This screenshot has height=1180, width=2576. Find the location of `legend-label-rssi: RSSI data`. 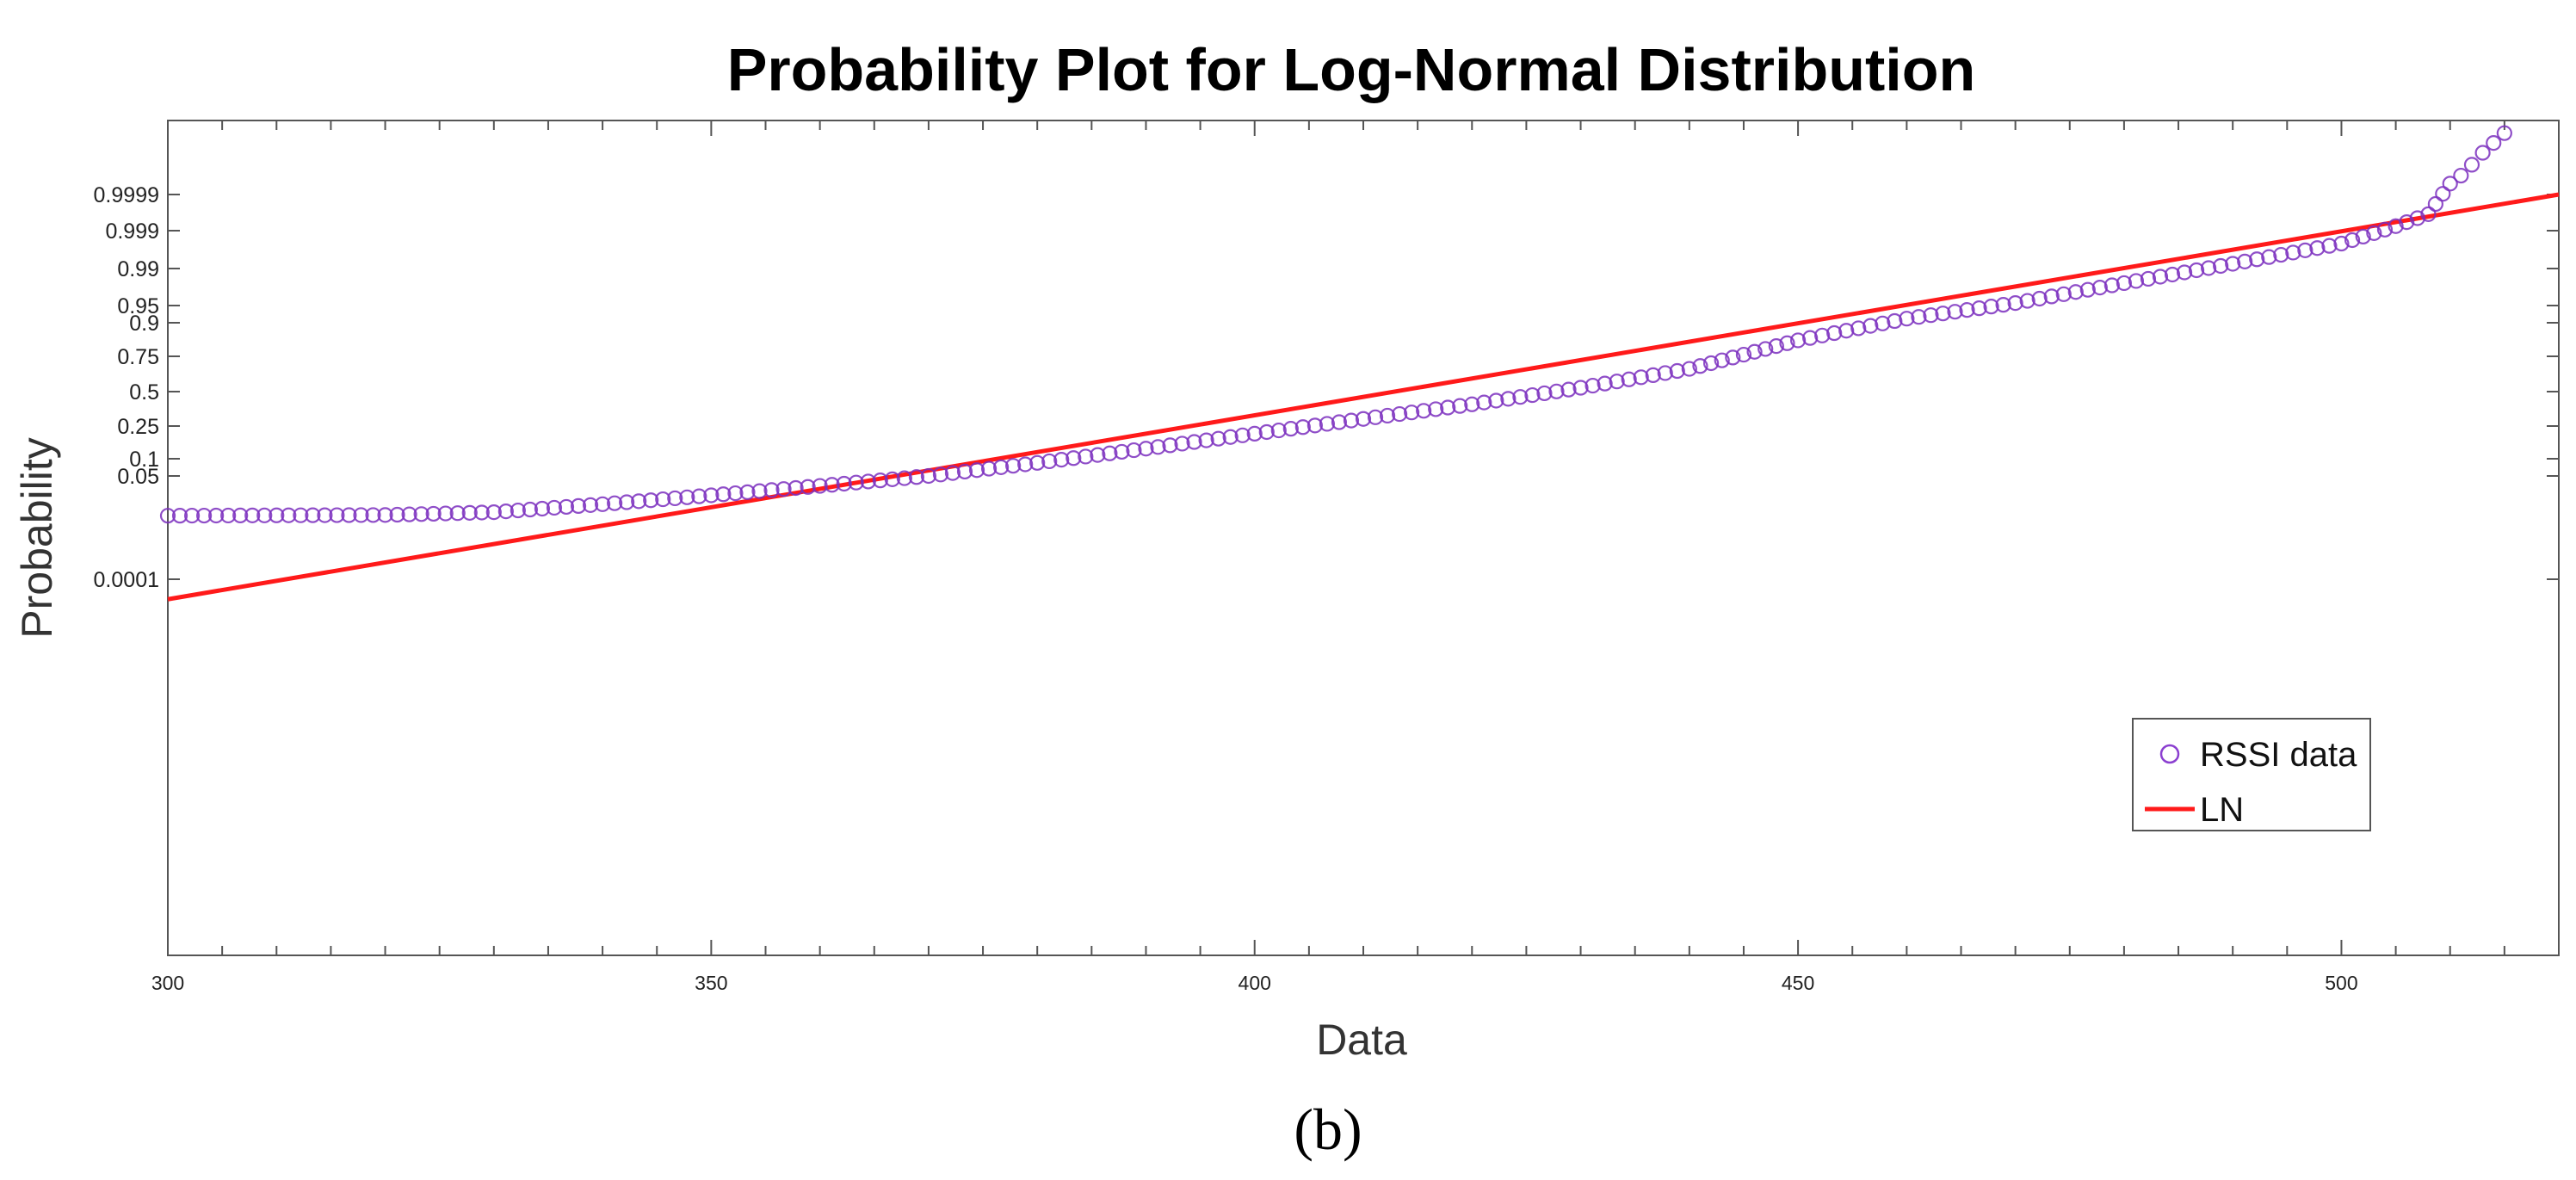

legend-label-rssi: RSSI data is located at coordinates (2278, 755).